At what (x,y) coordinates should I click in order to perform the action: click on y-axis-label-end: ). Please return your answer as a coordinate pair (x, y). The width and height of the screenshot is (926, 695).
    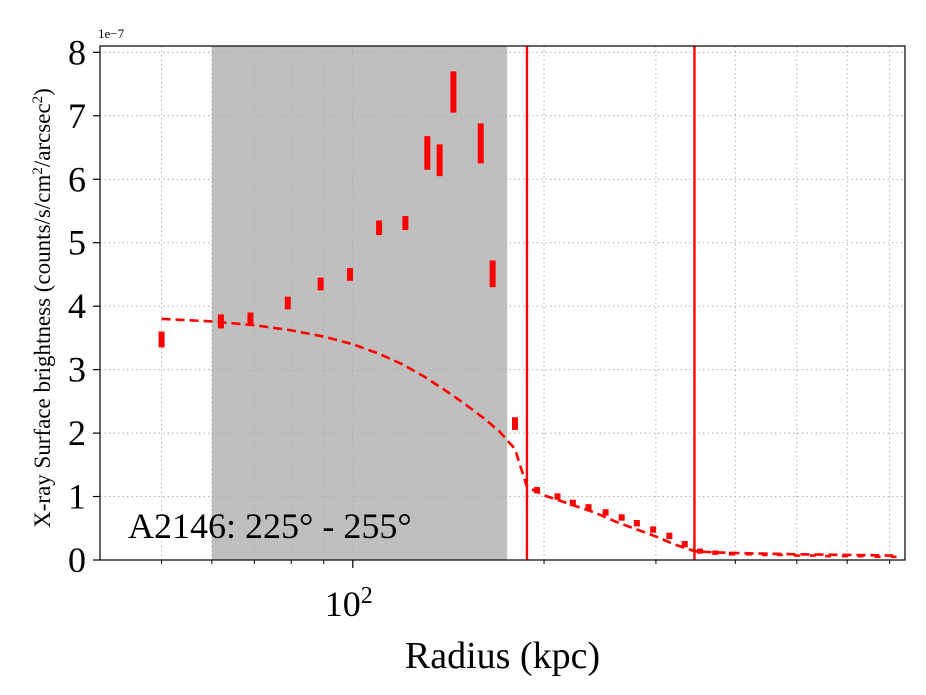
    Looking at the image, I should click on (42, 92).